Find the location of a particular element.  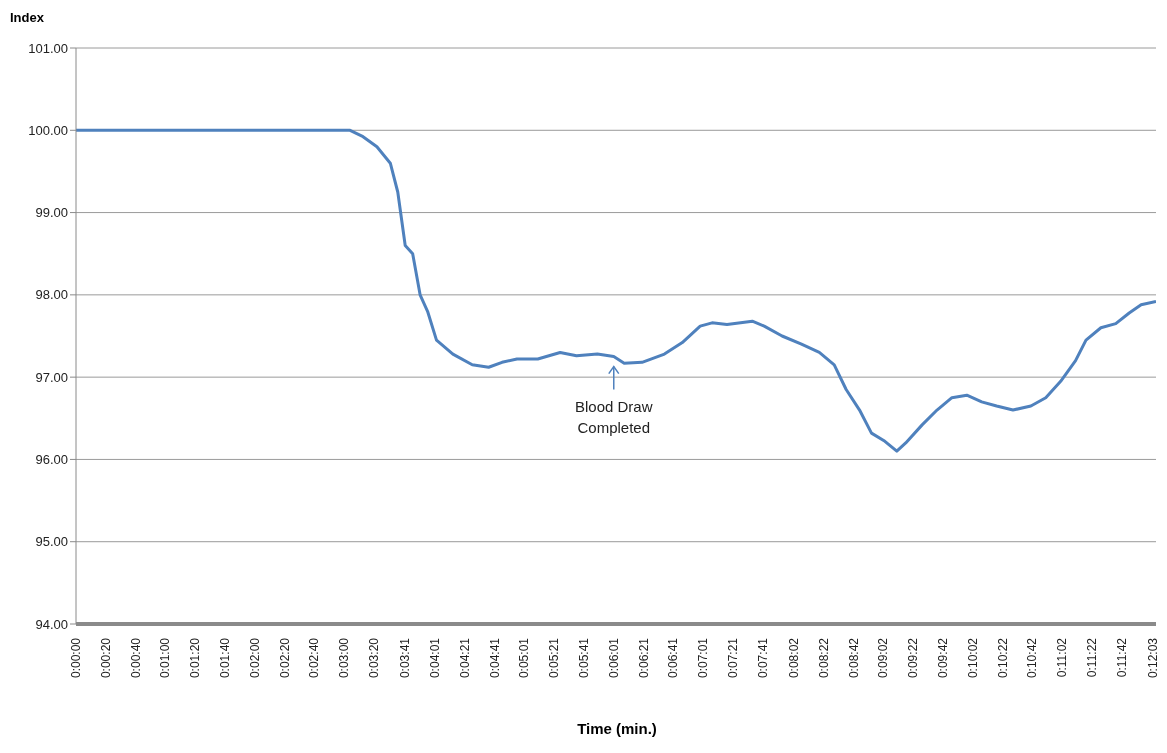

x-tick-label: 0:02:00 is located at coordinates (254, 658).